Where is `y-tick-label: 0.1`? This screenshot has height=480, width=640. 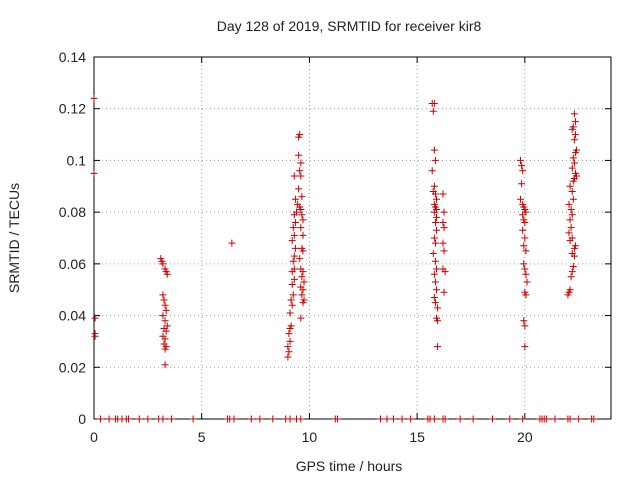
y-tick-label: 0.1 is located at coordinates (77, 160).